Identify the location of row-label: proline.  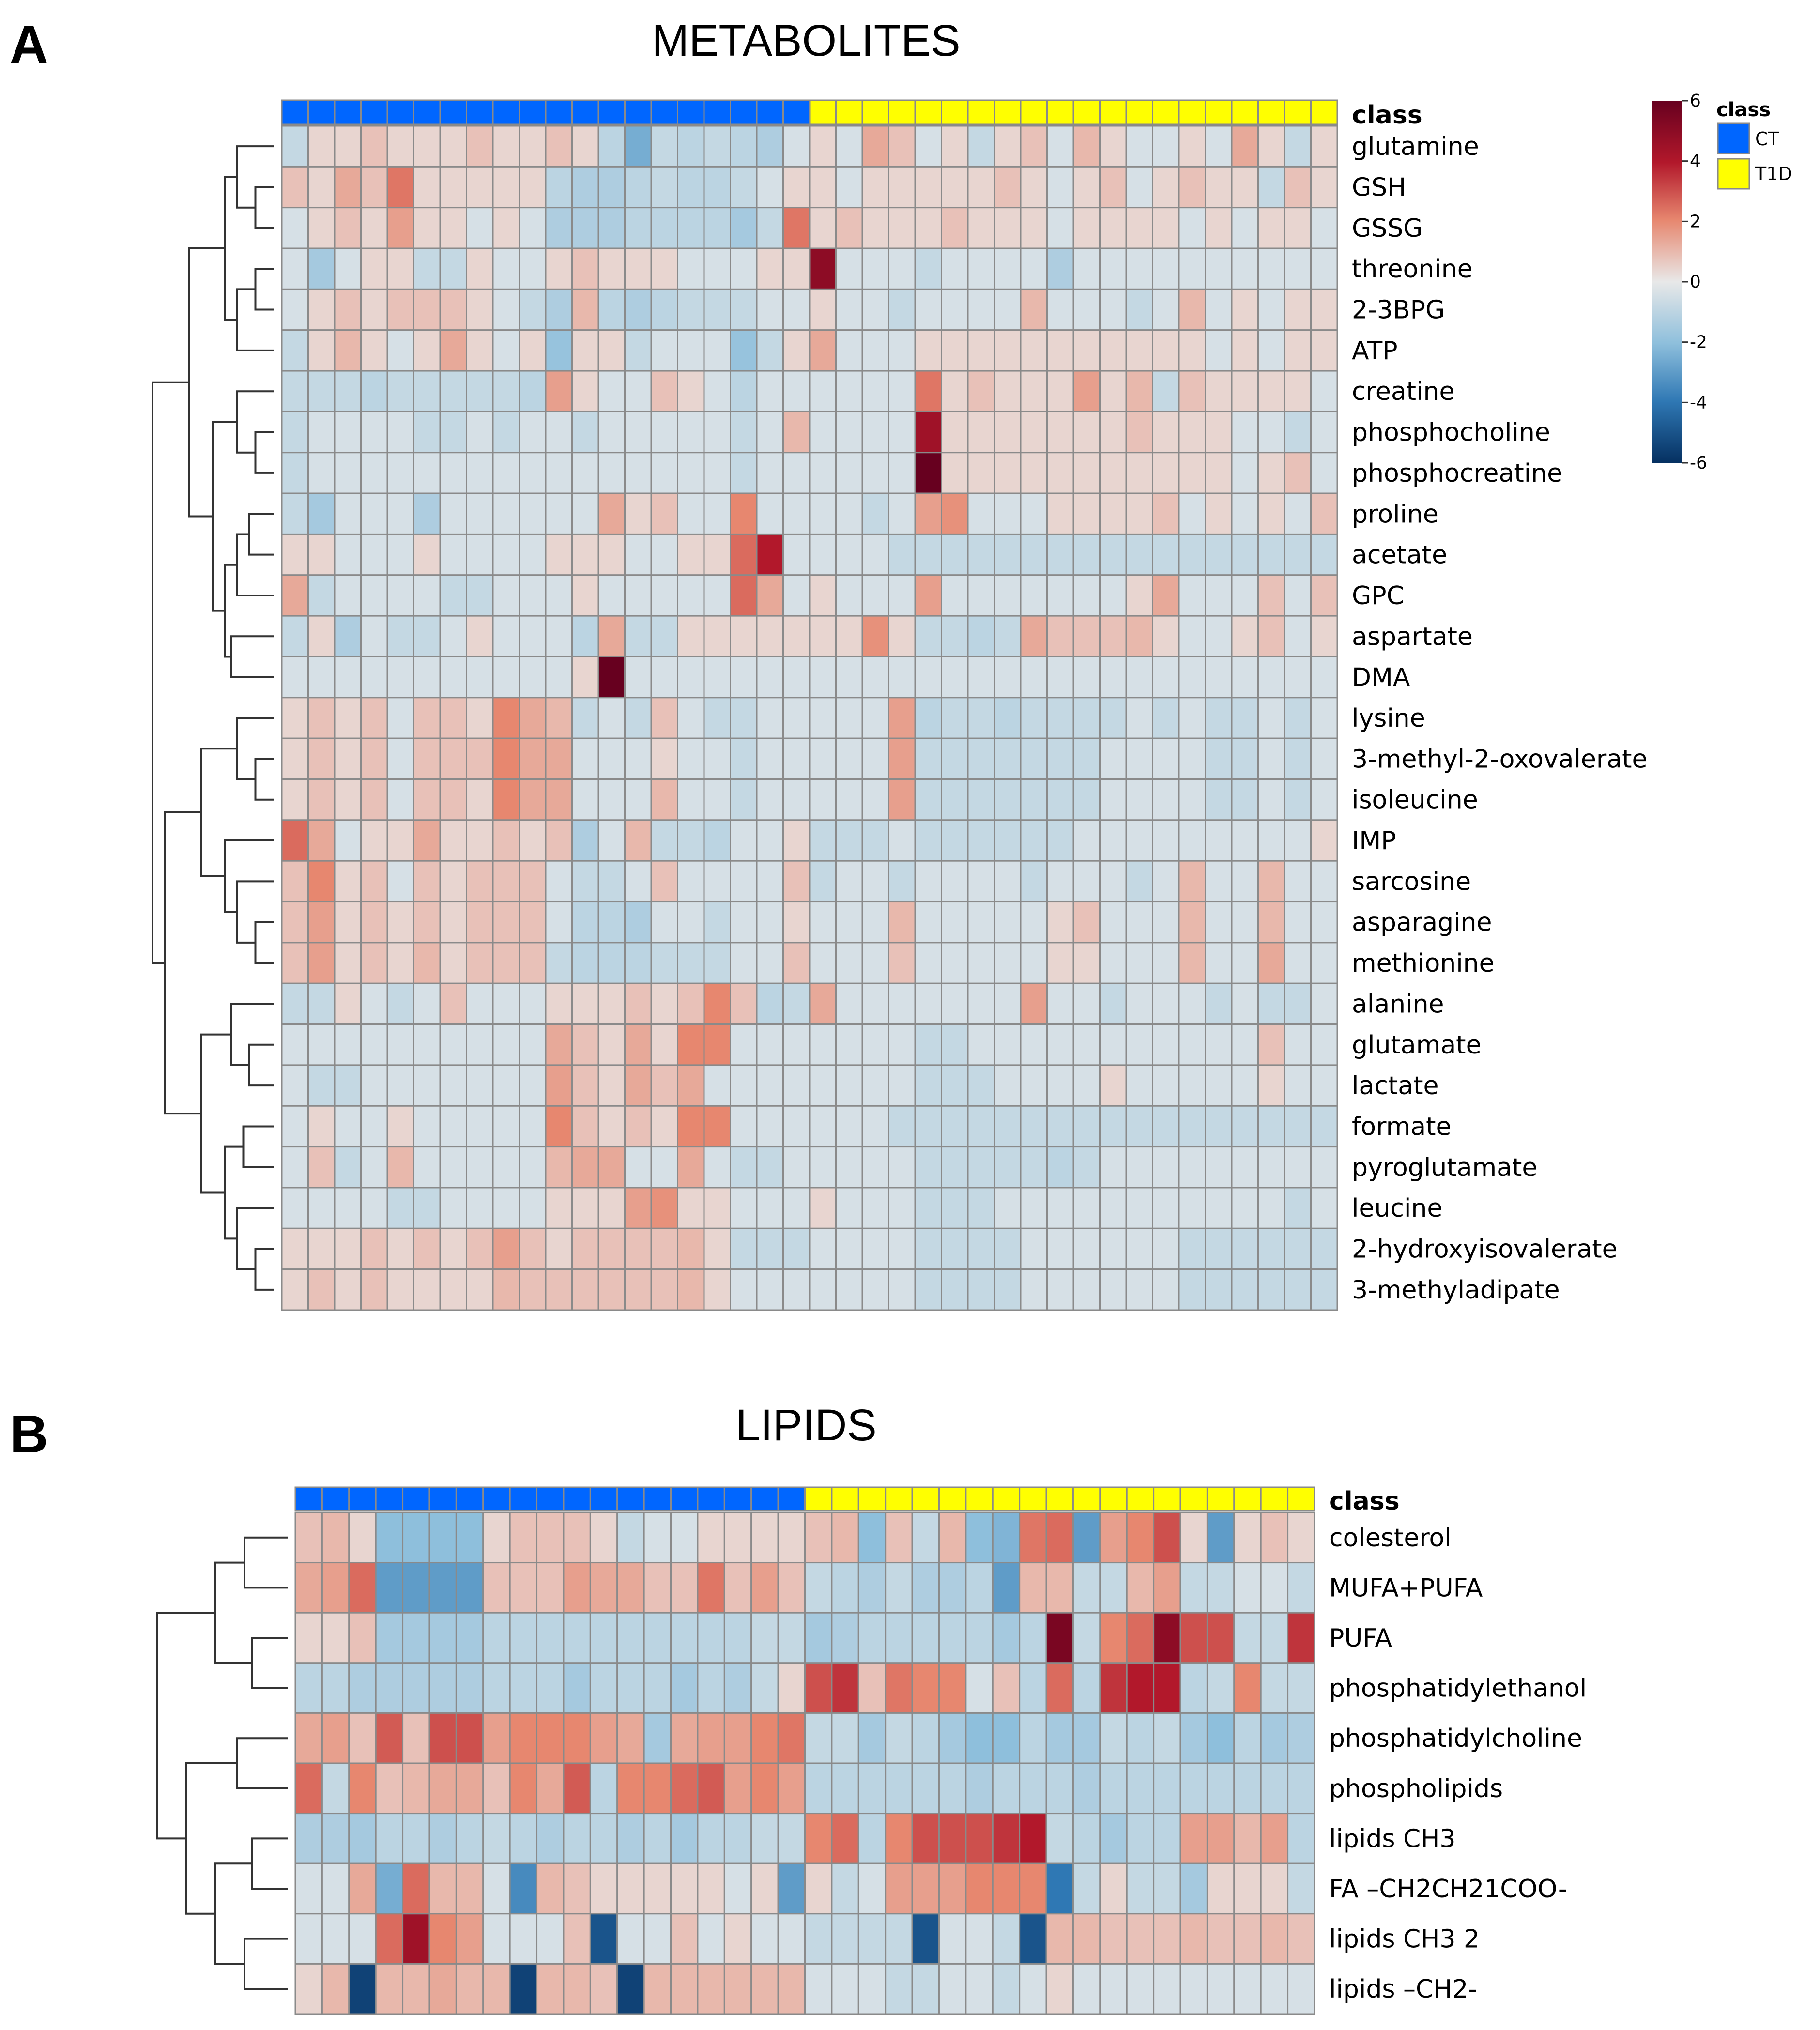
(1395, 514).